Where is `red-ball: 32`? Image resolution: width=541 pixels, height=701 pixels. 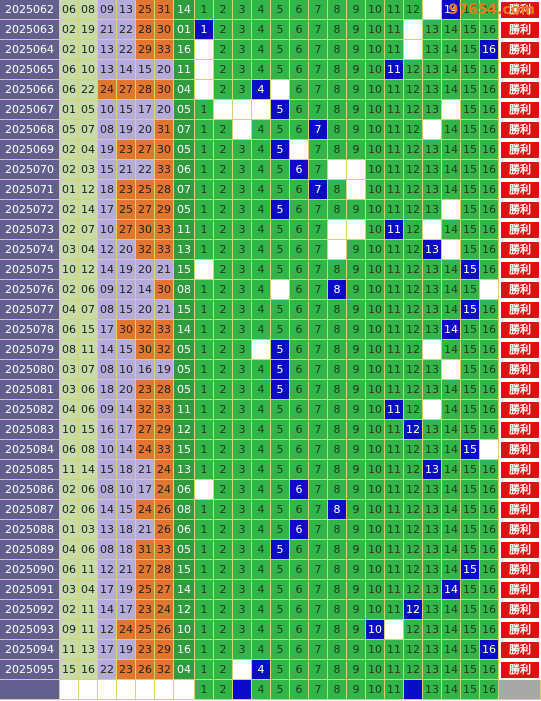
red-ball: 32 is located at coordinates (164, 670).